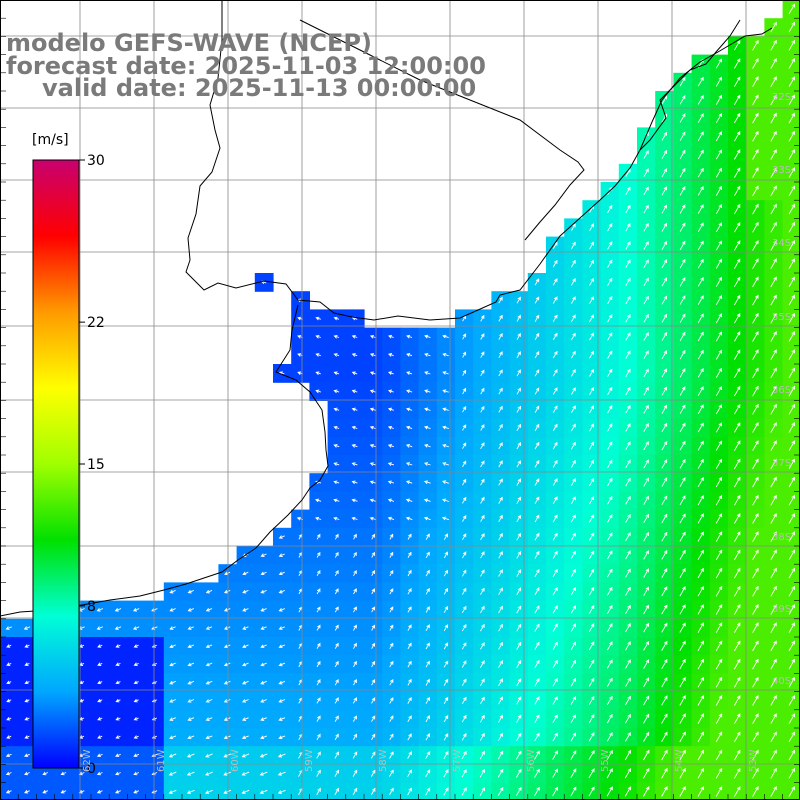 Image resolution: width=800 pixels, height=800 pixels. What do you see at coordinates (96, 323) in the screenshot?
I see `colorbar-tick-label: 22` at bounding box center [96, 323].